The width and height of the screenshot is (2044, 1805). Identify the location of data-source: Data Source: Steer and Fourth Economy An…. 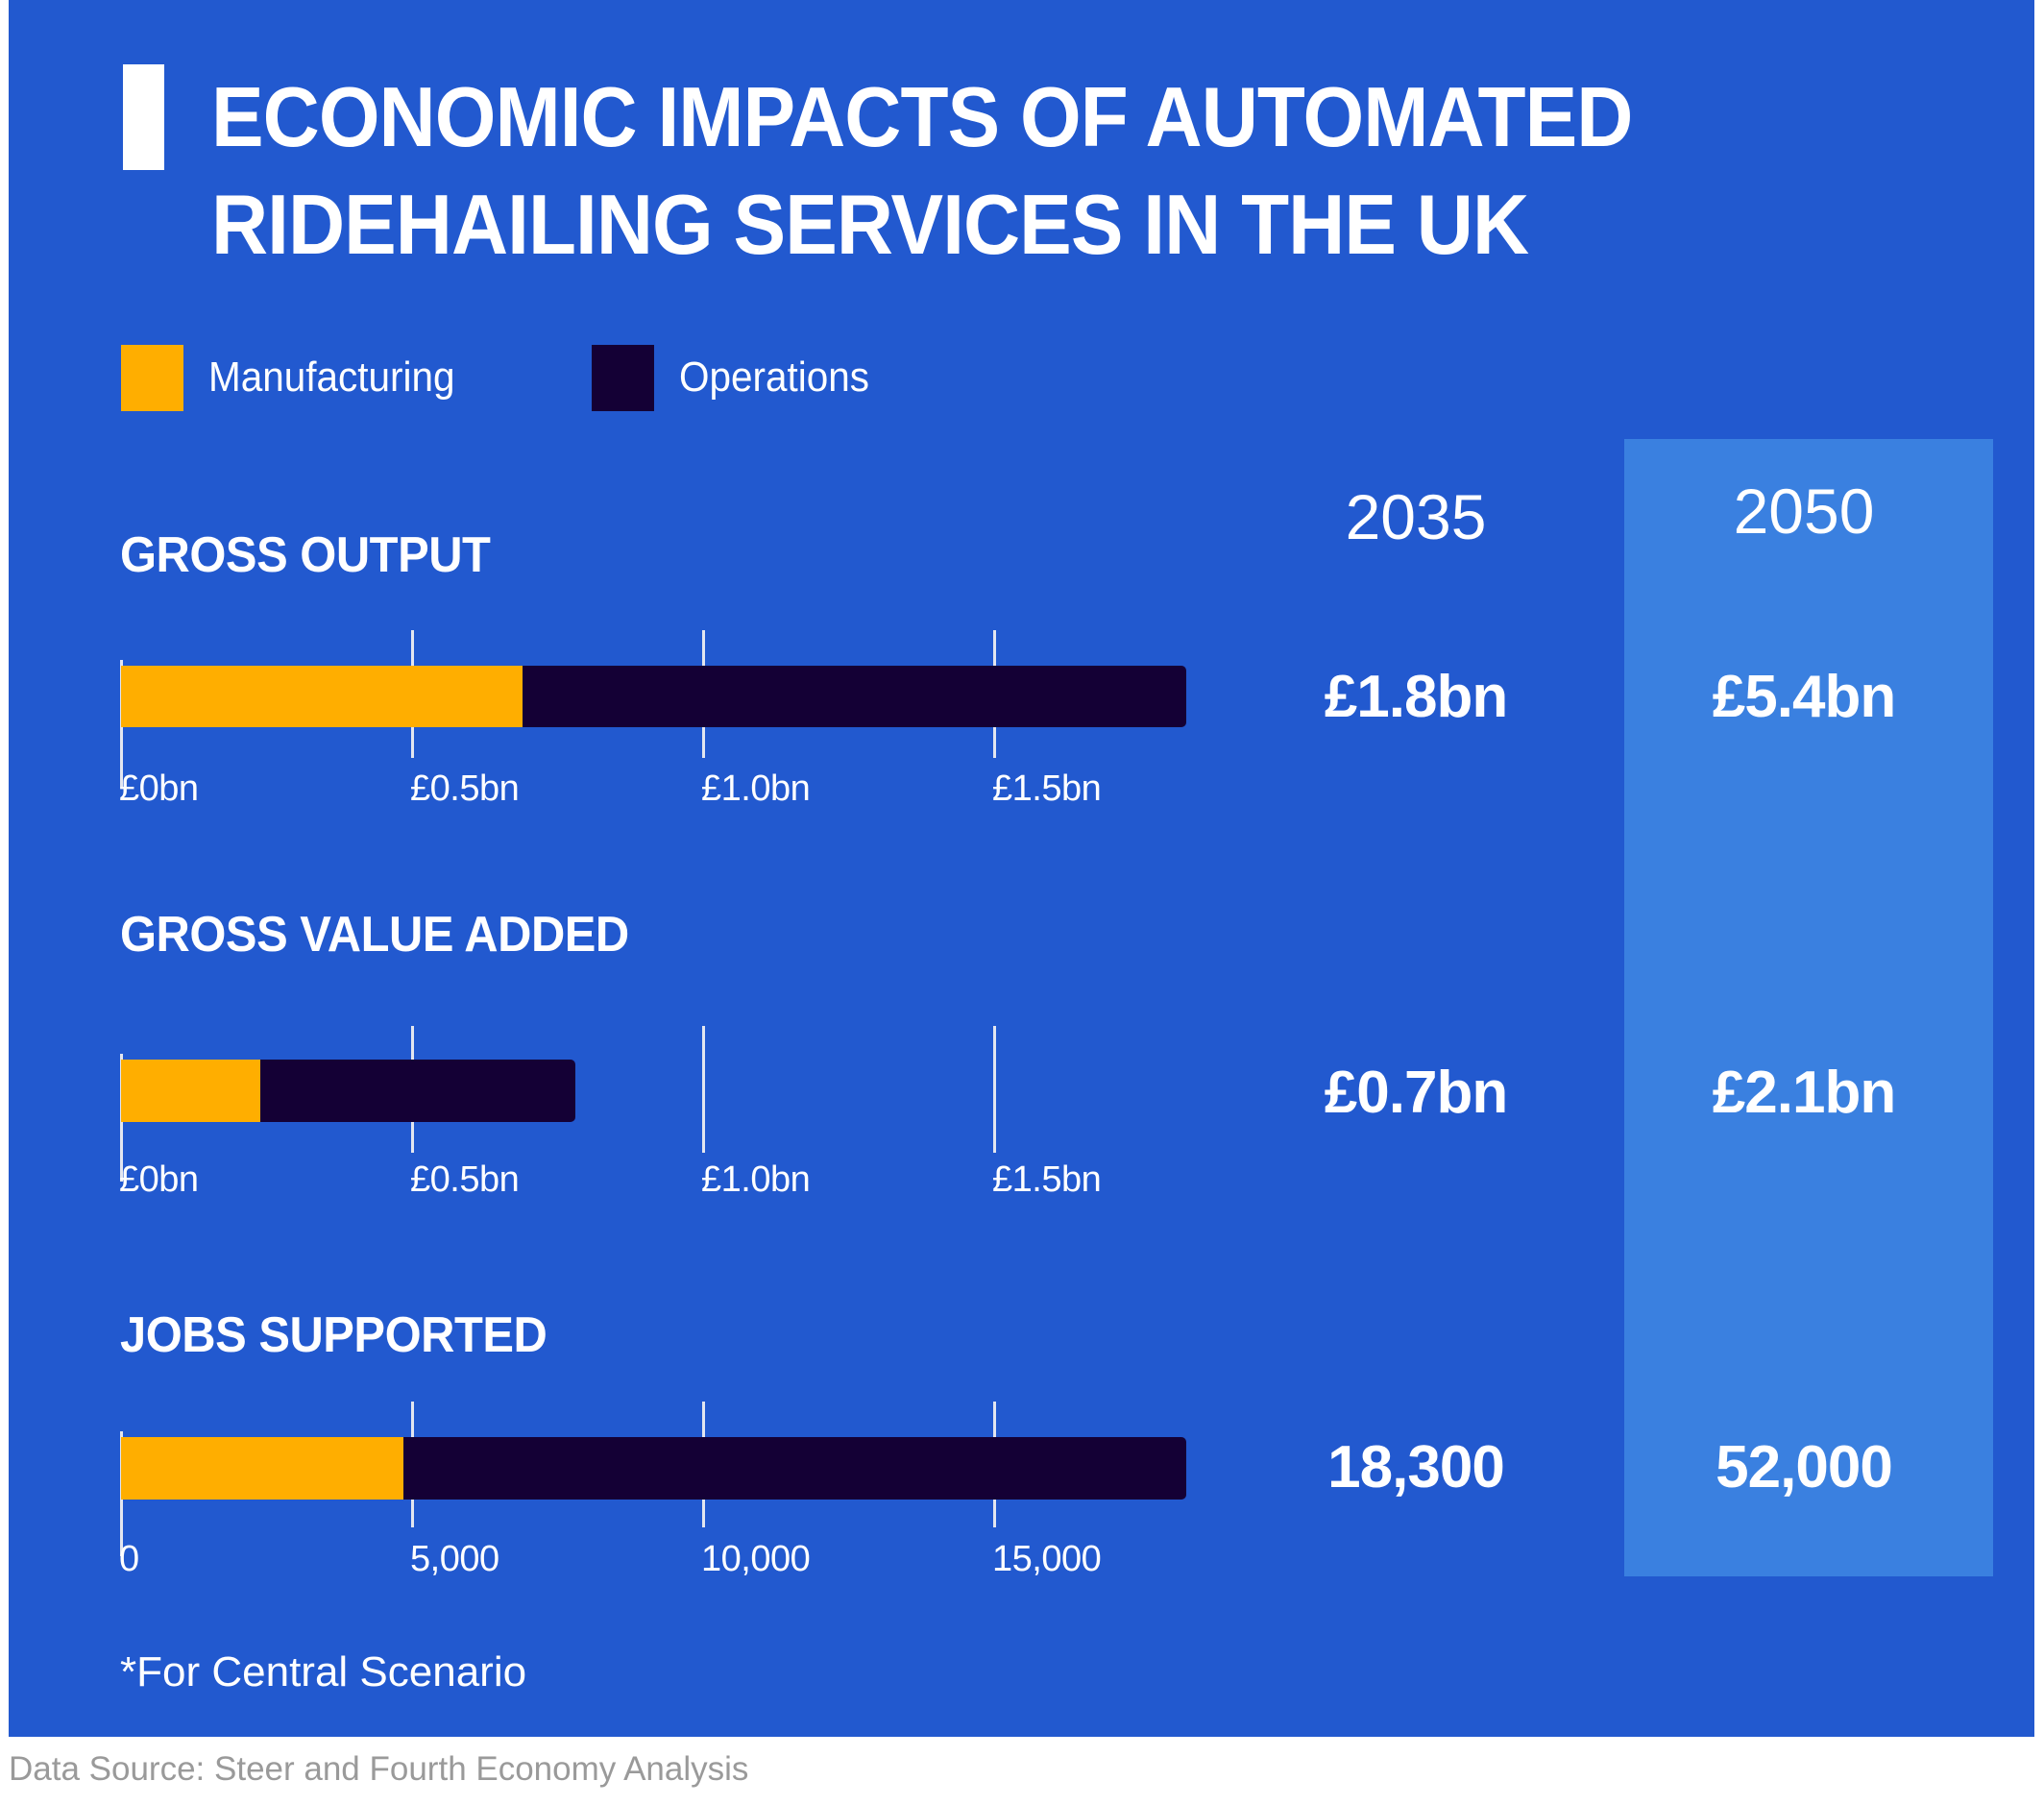
(379, 1769).